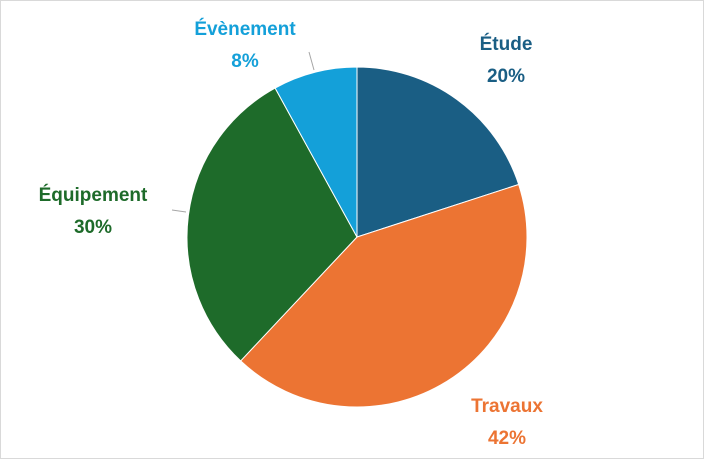 The image size is (704, 459). Describe the element at coordinates (507, 438) in the screenshot. I see `slice-value: 42%` at that location.